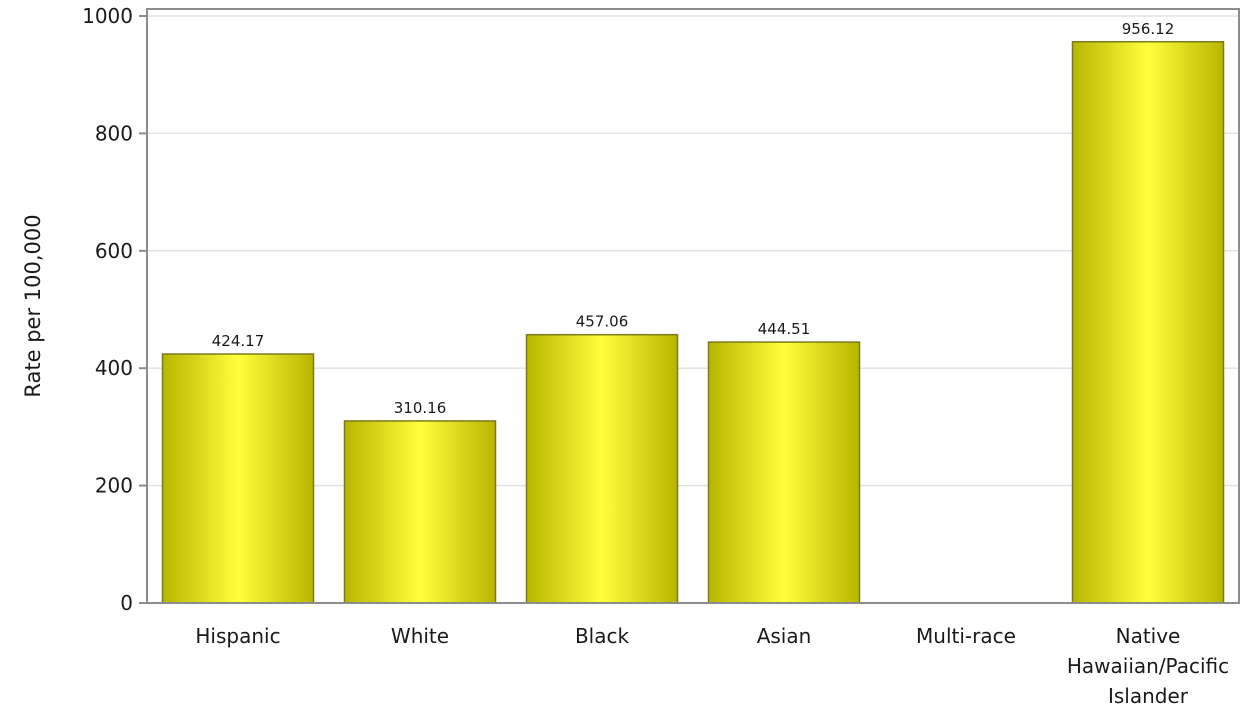 The image size is (1242, 711). What do you see at coordinates (1148, 29) in the screenshot?
I see `data-label: 956.12` at bounding box center [1148, 29].